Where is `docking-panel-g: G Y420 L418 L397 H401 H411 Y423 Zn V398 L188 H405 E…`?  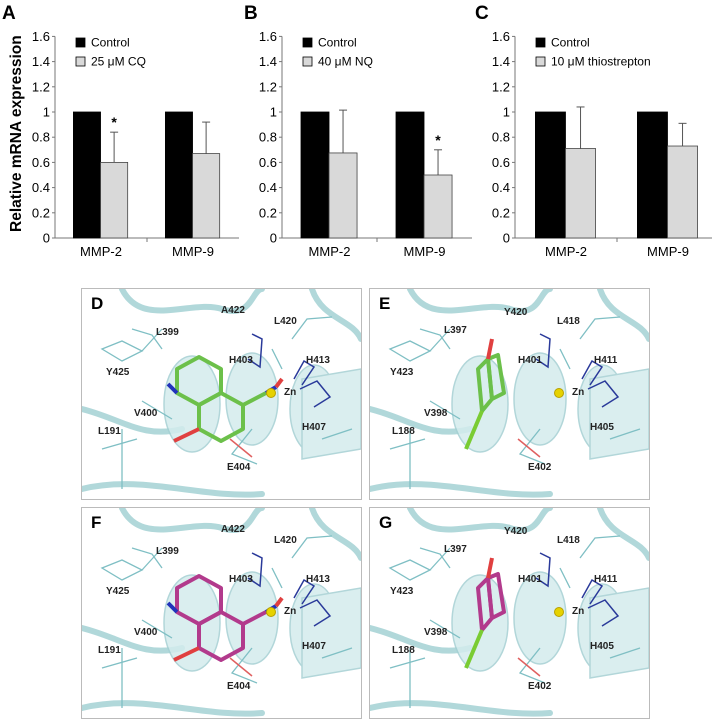
docking-panel-g: G Y420 L418 L397 H401 H411 Y423 Zn V398 L188 H405 E… is located at coordinates (509, 613).